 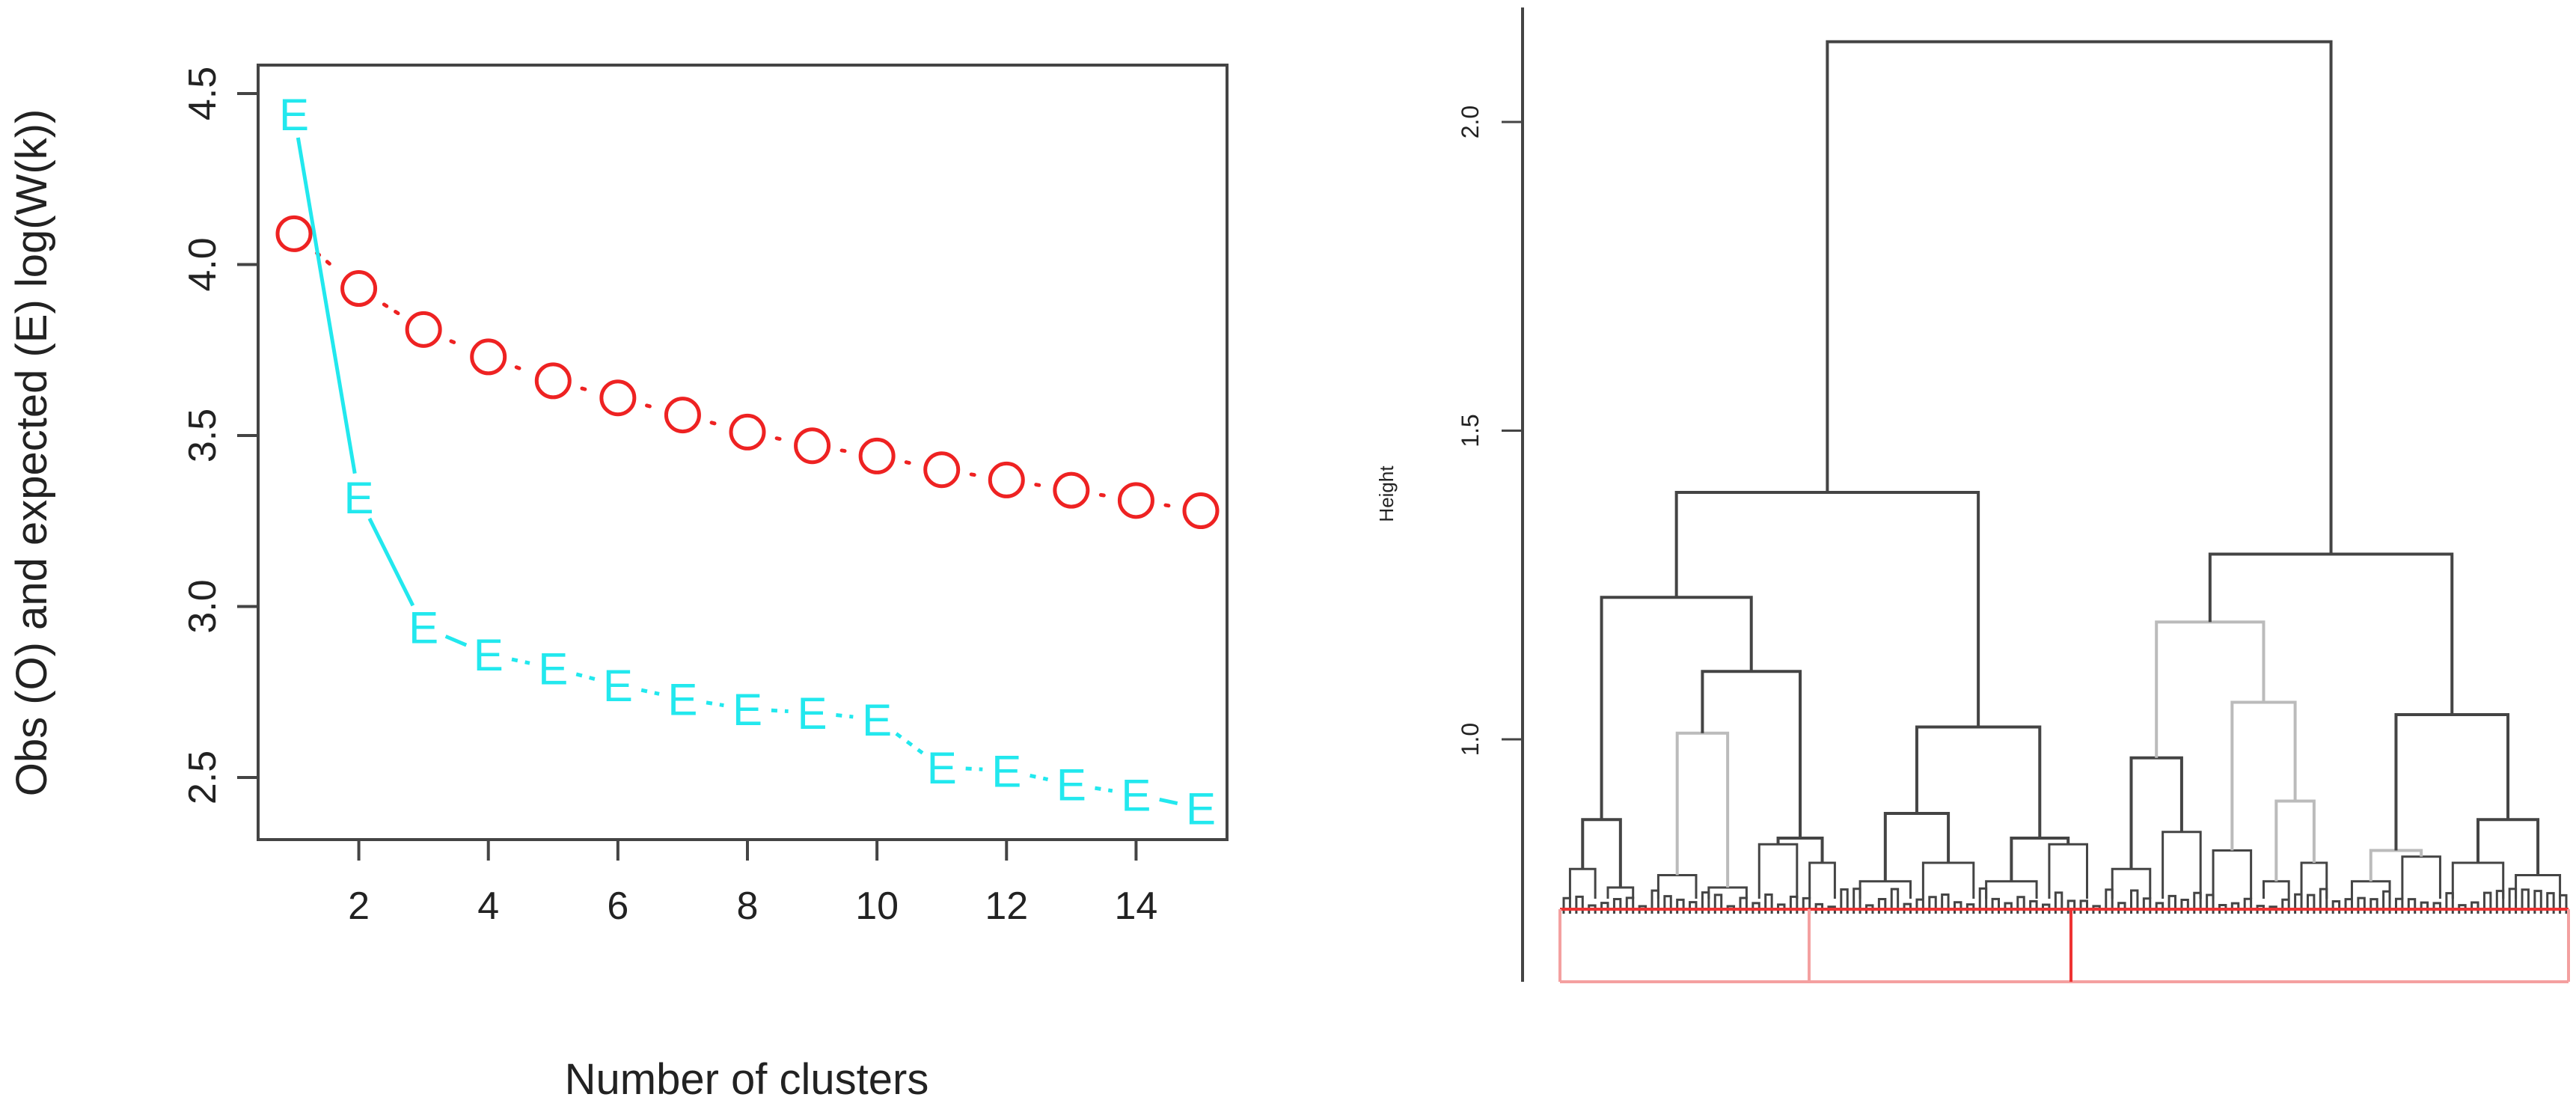 What do you see at coordinates (32, 453) in the screenshot?
I see `y-axis-title: Obs (O) and expected (E) log(W(k))` at bounding box center [32, 453].